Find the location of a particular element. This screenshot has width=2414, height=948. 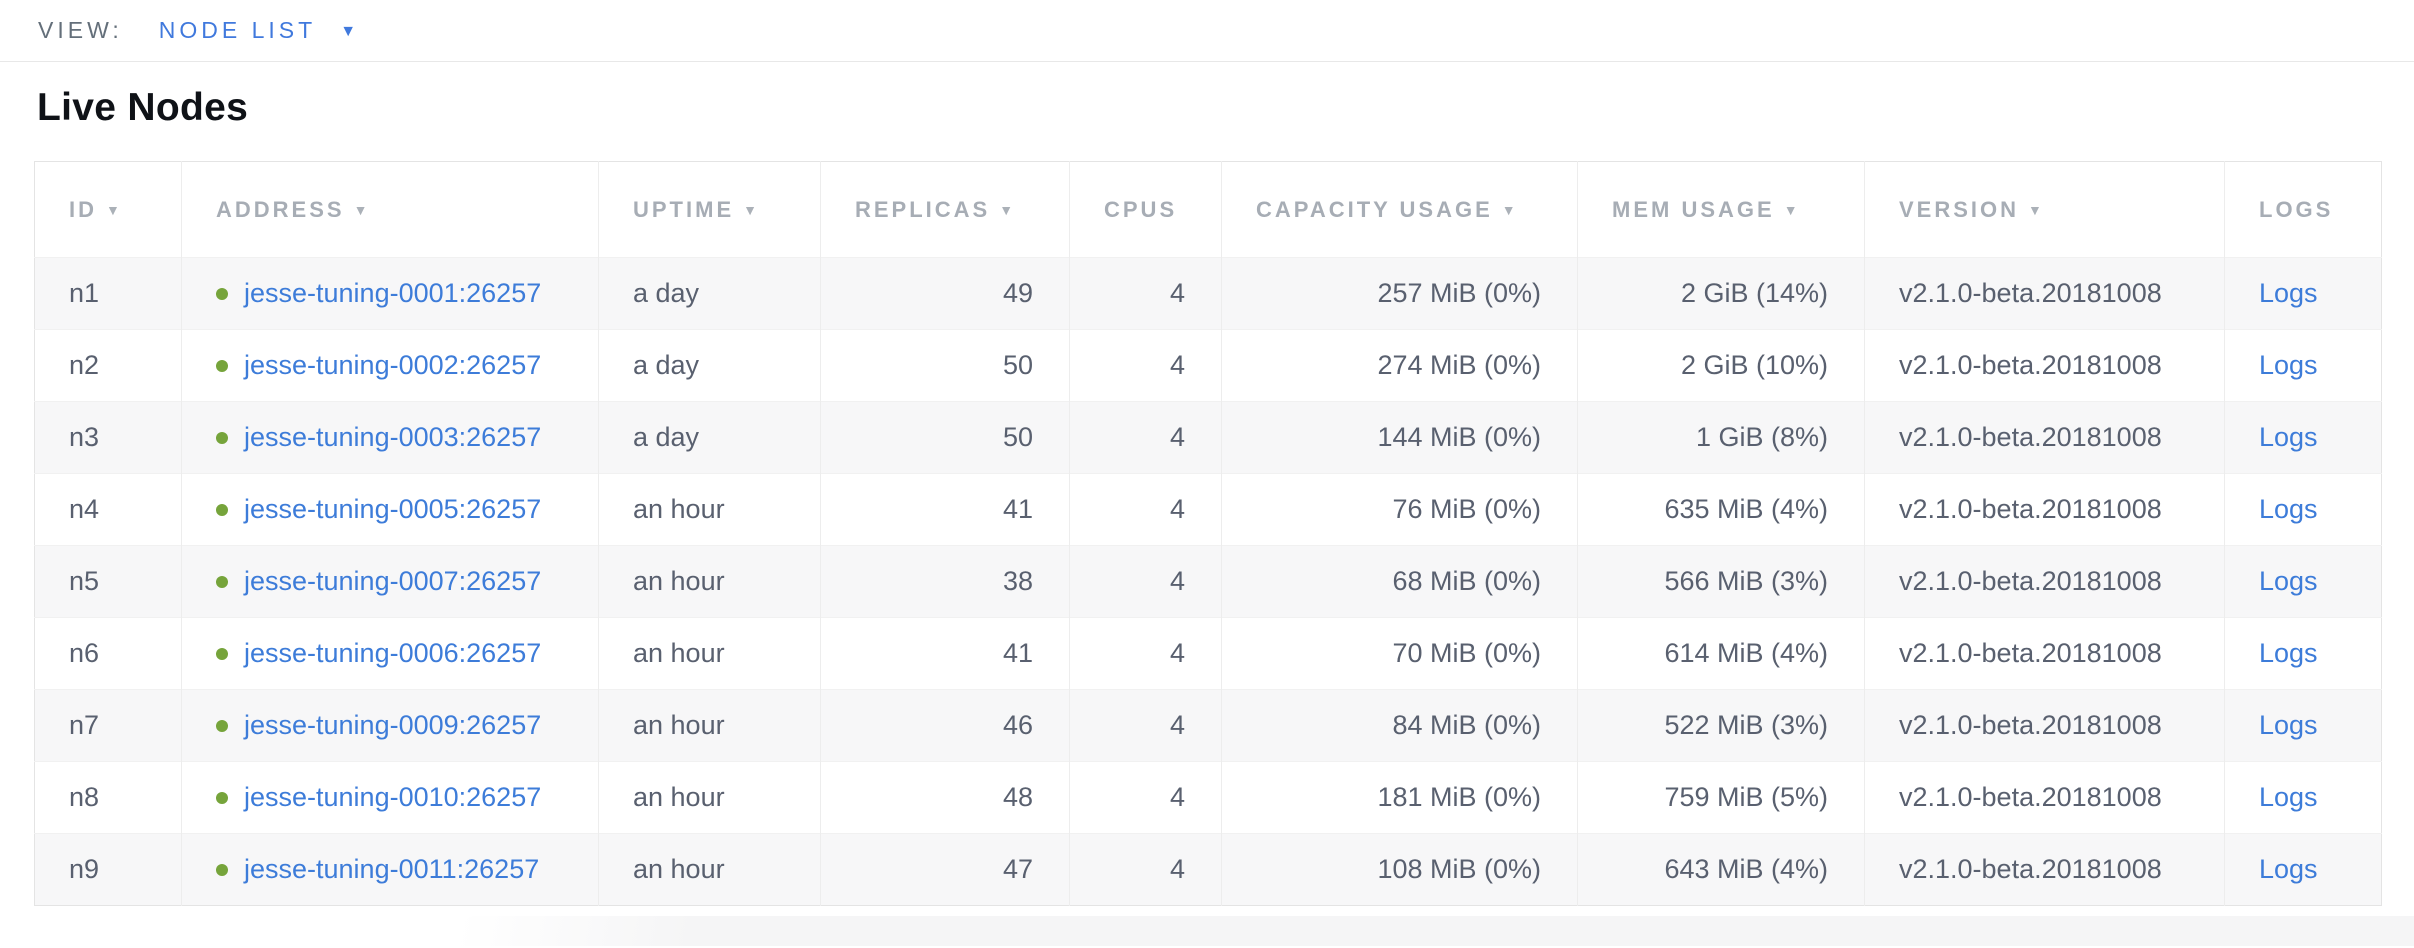

node-id: n9 is located at coordinates (84, 869).